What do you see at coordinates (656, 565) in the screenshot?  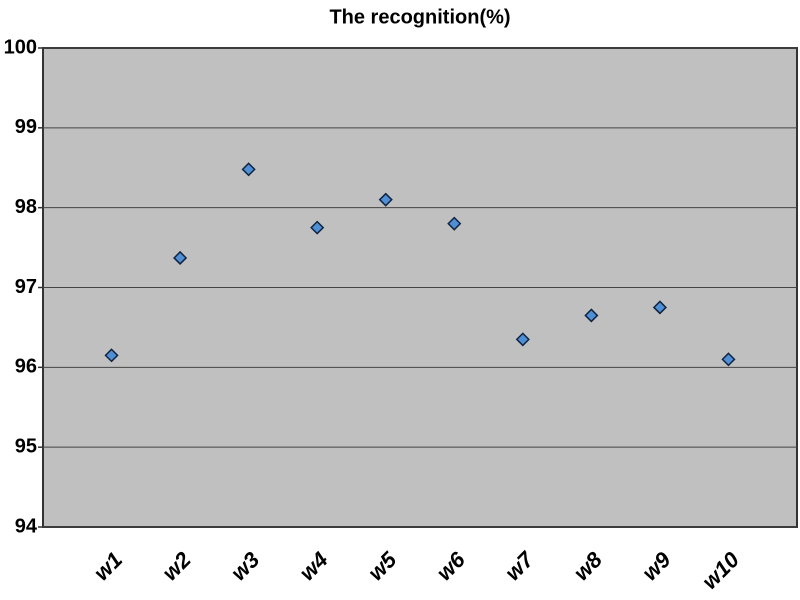 I see `x-tick-label: w9` at bounding box center [656, 565].